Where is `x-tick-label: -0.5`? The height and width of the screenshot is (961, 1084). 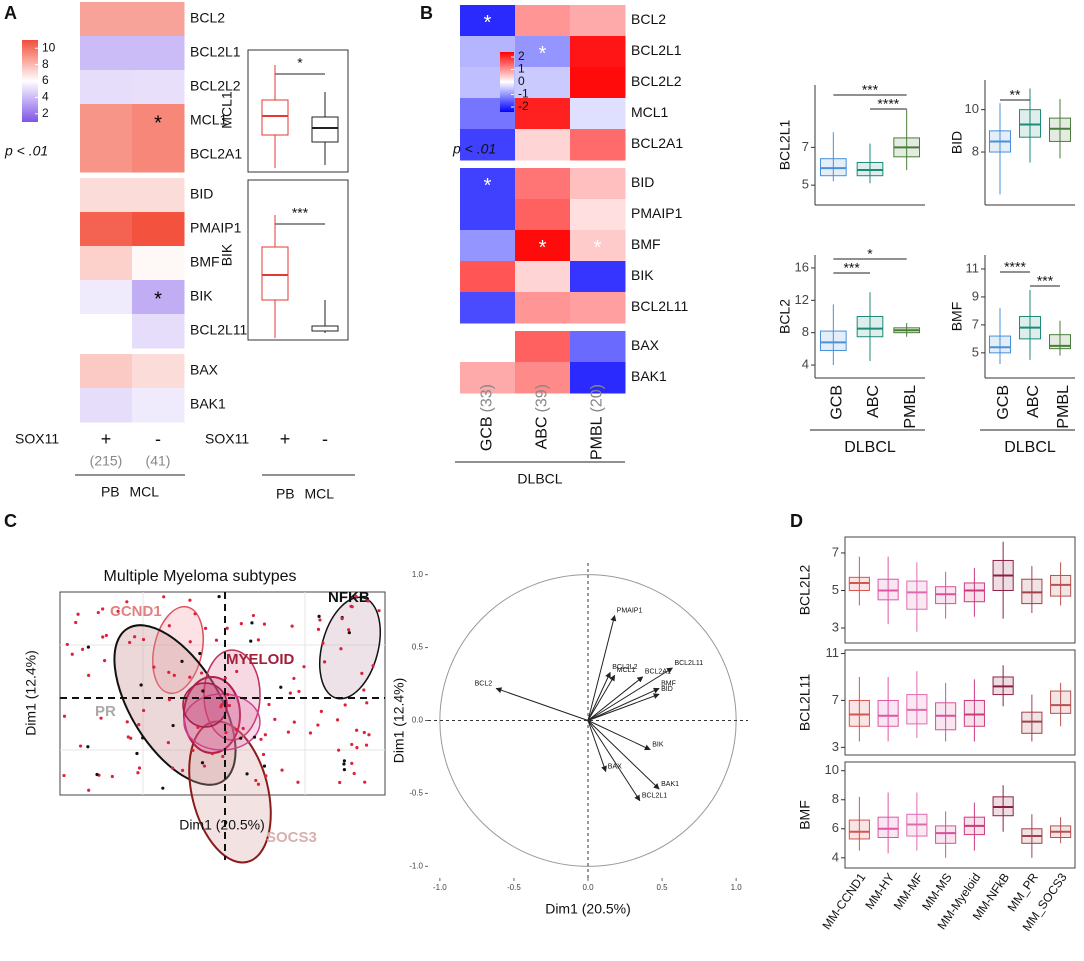
x-tick-label: -0.5 is located at coordinates (514, 887).